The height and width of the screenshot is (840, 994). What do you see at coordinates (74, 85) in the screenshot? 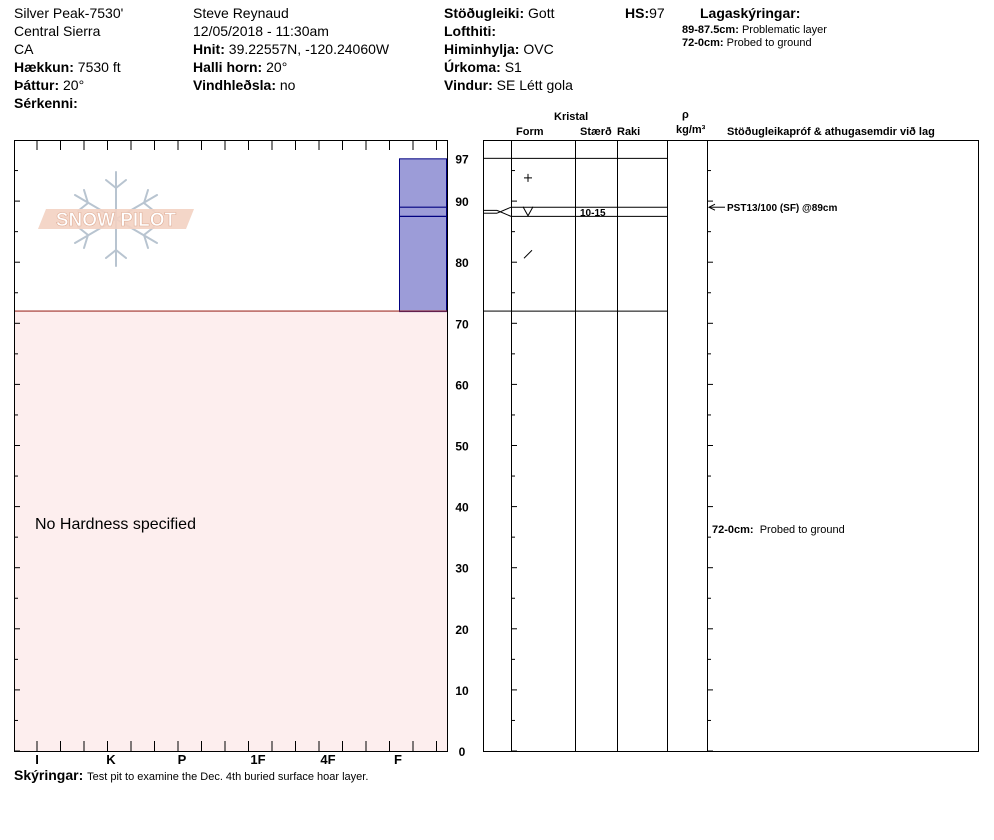
I see `aspect-value: 20°` at bounding box center [74, 85].